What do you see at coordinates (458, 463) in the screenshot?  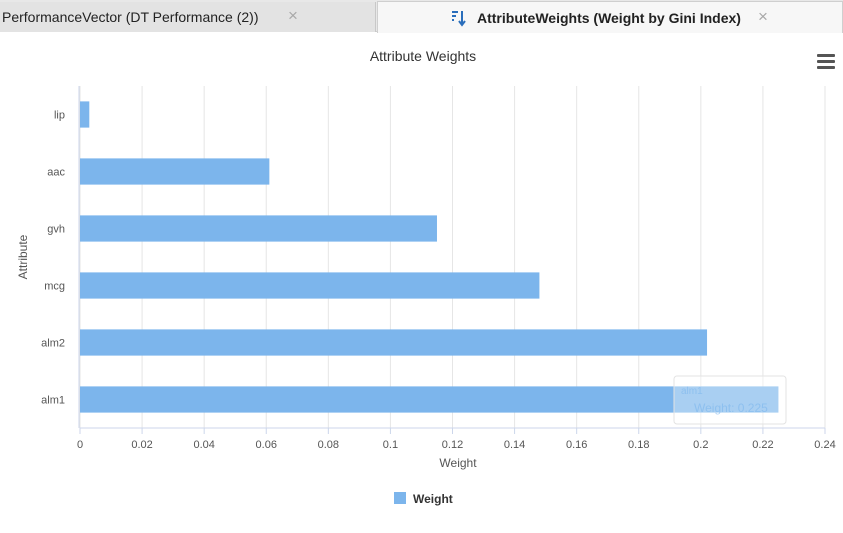 I see `x-axis-title: Weight` at bounding box center [458, 463].